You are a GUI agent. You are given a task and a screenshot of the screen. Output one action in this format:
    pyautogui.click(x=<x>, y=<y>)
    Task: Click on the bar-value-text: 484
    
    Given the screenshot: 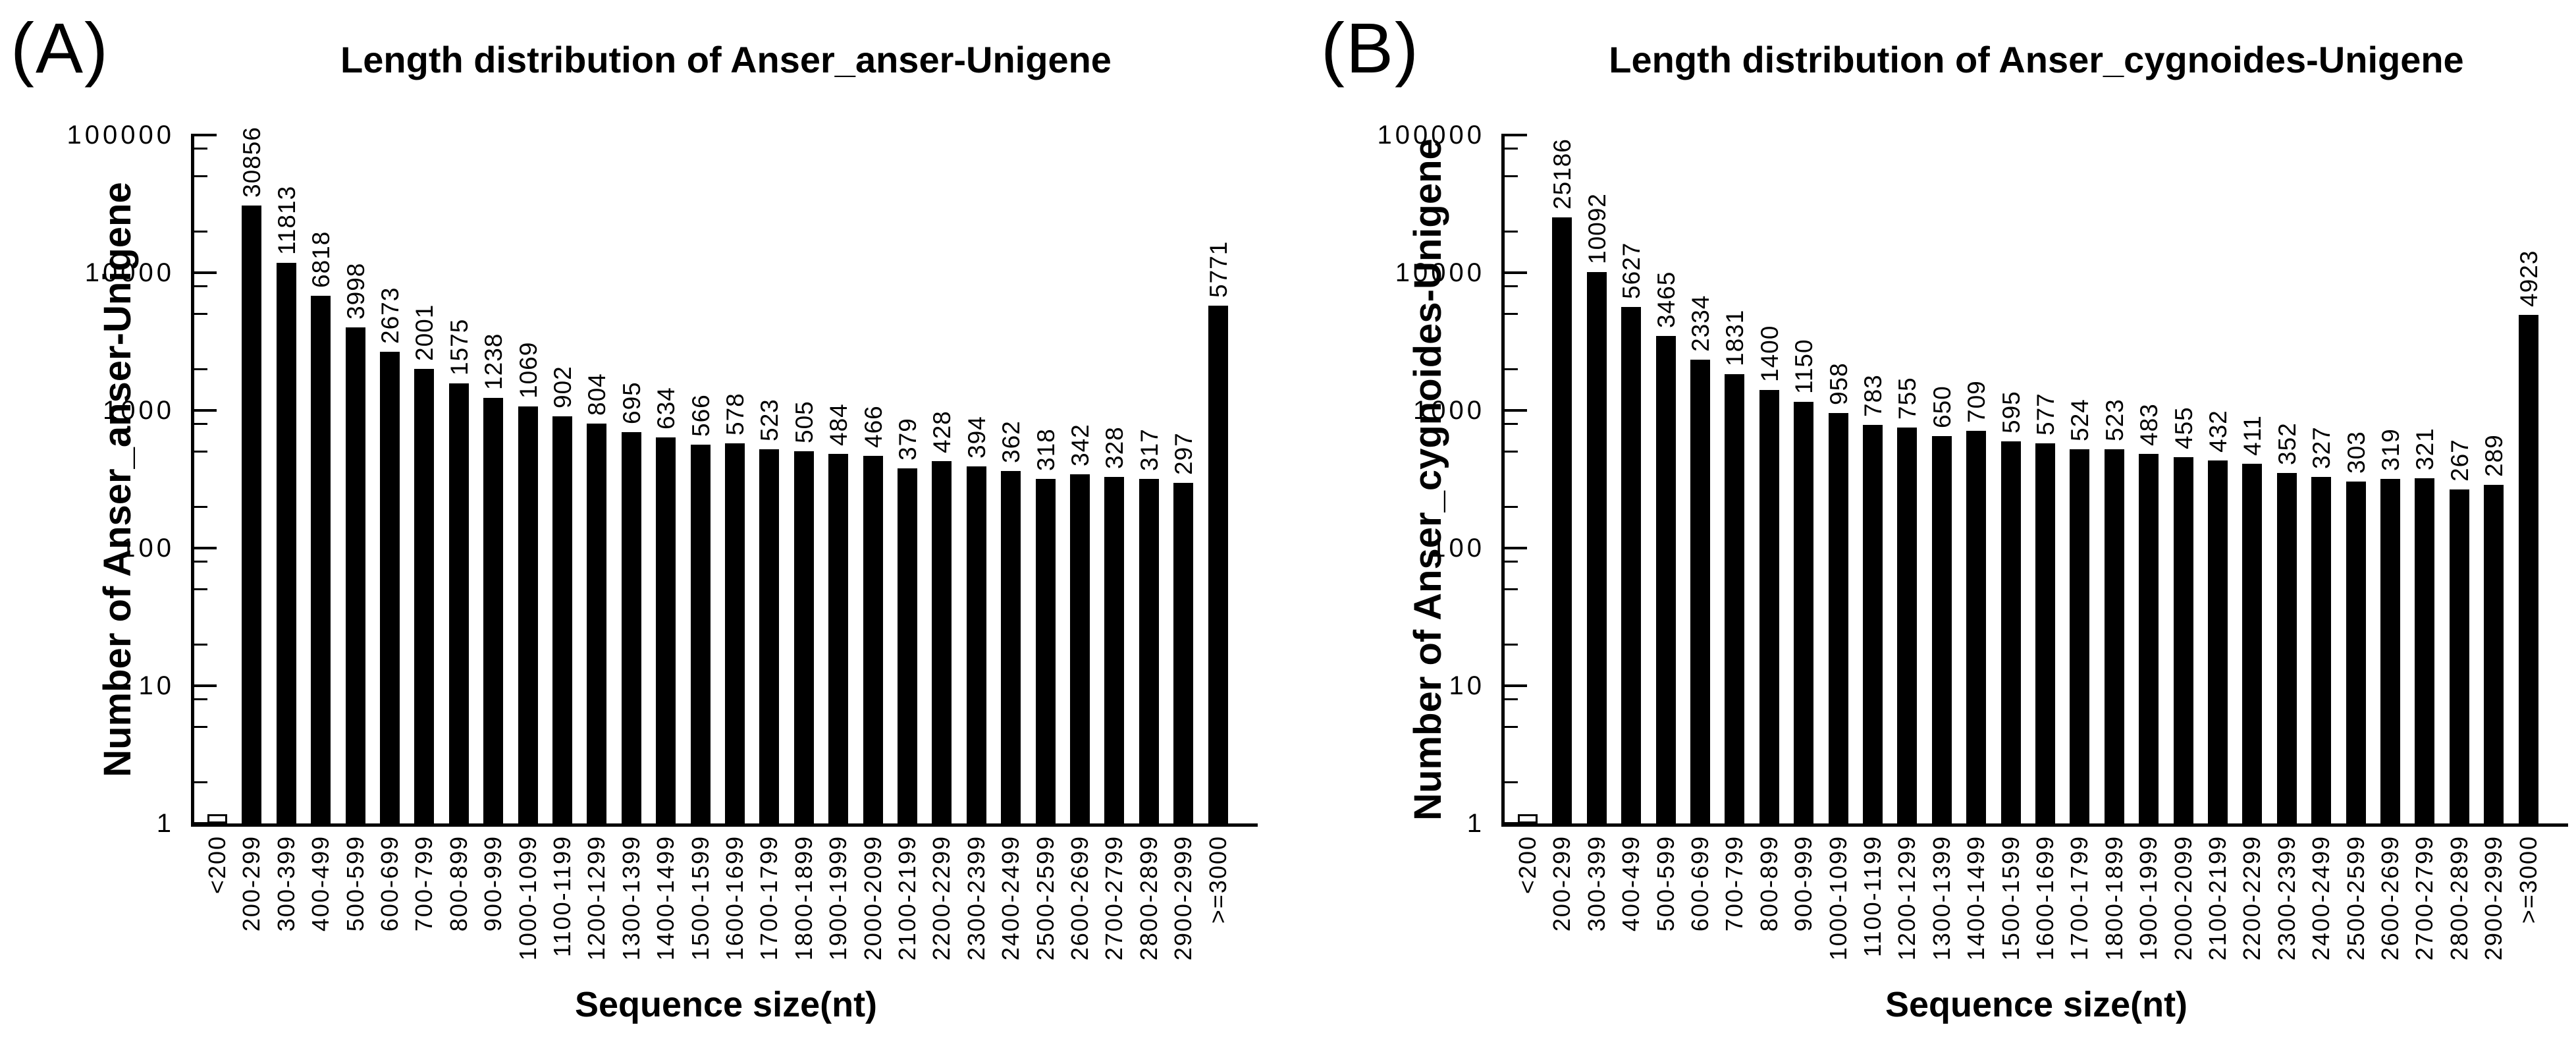 What is the action you would take?
    pyautogui.click(x=839, y=424)
    